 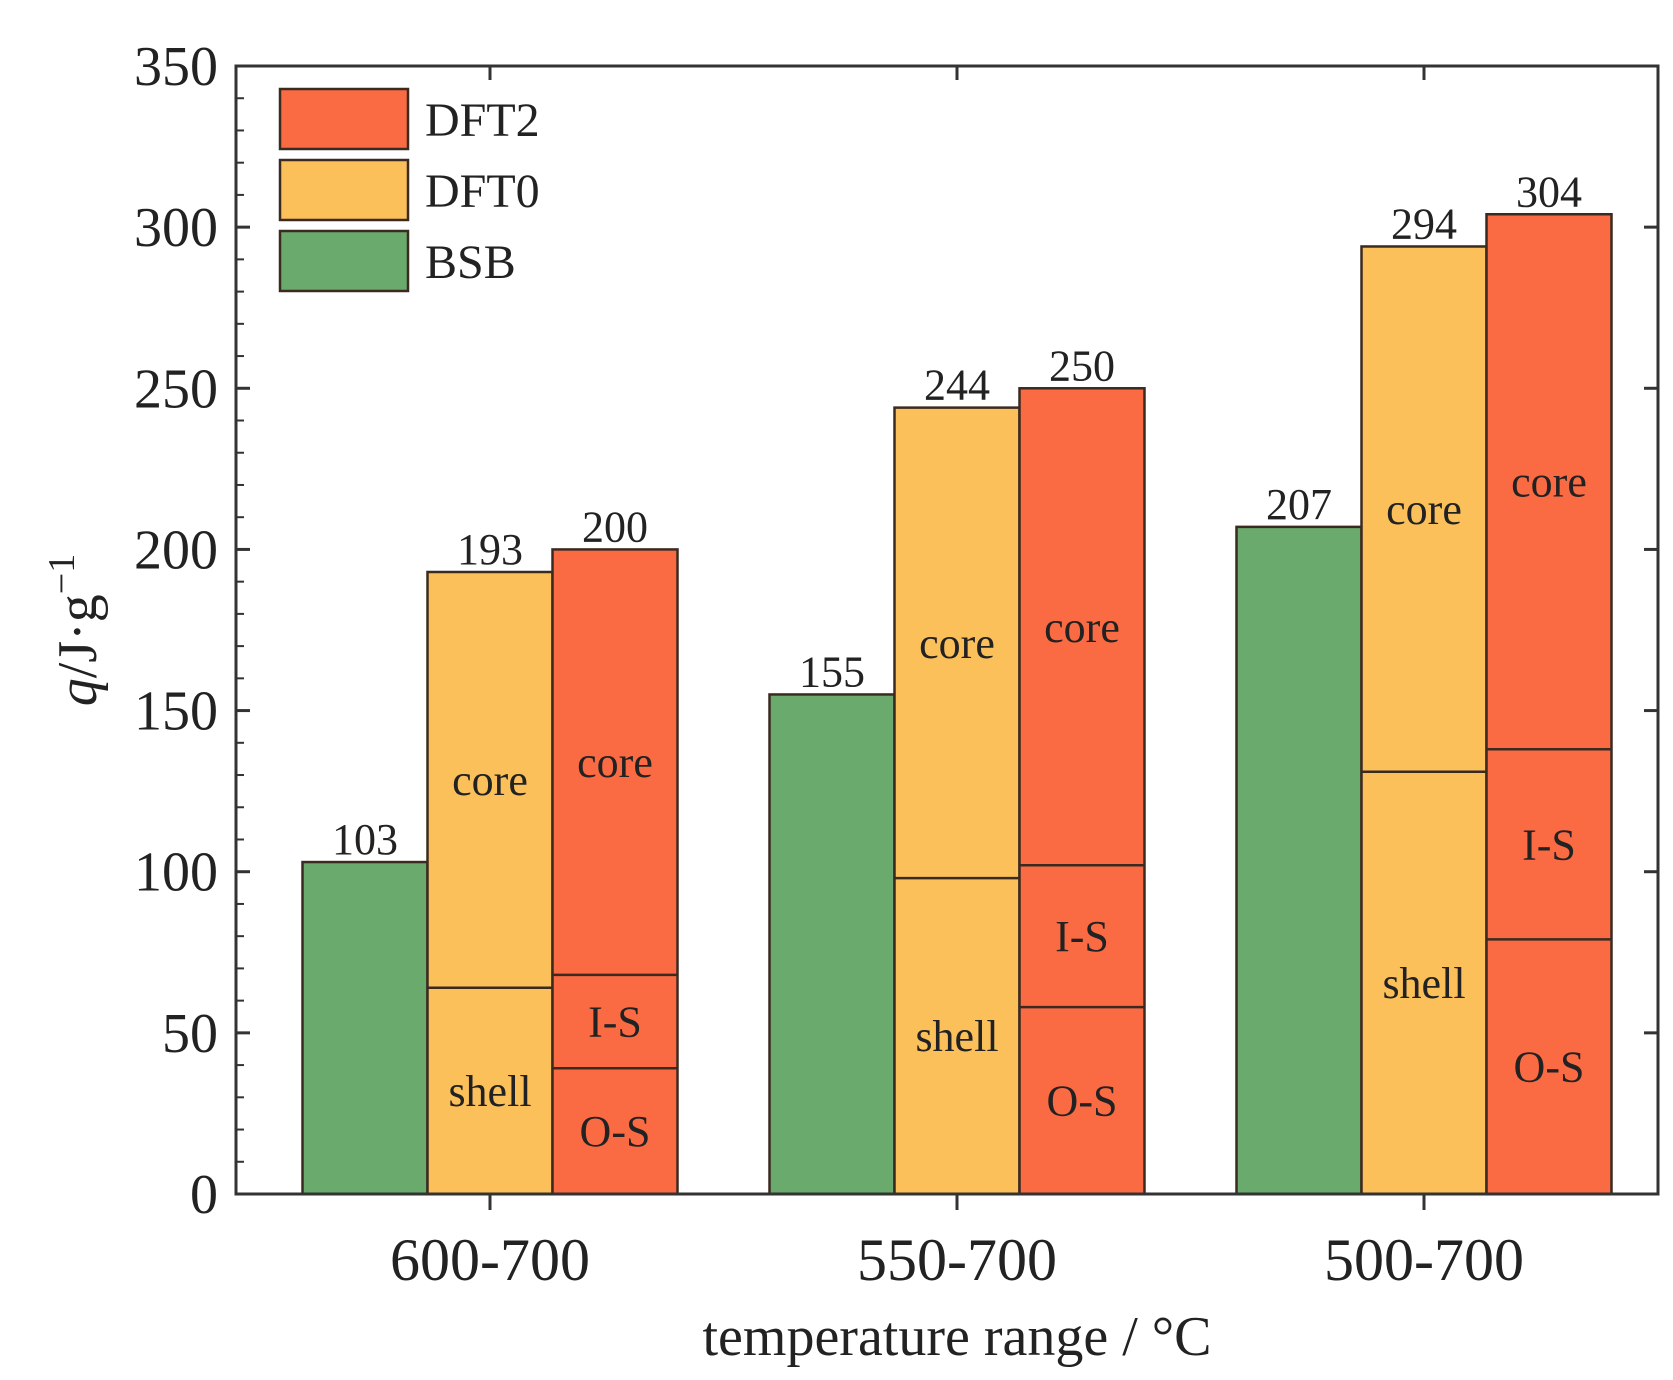 I want to click on y-axis-title: q/J·g−1, so click(x=75, y=630).